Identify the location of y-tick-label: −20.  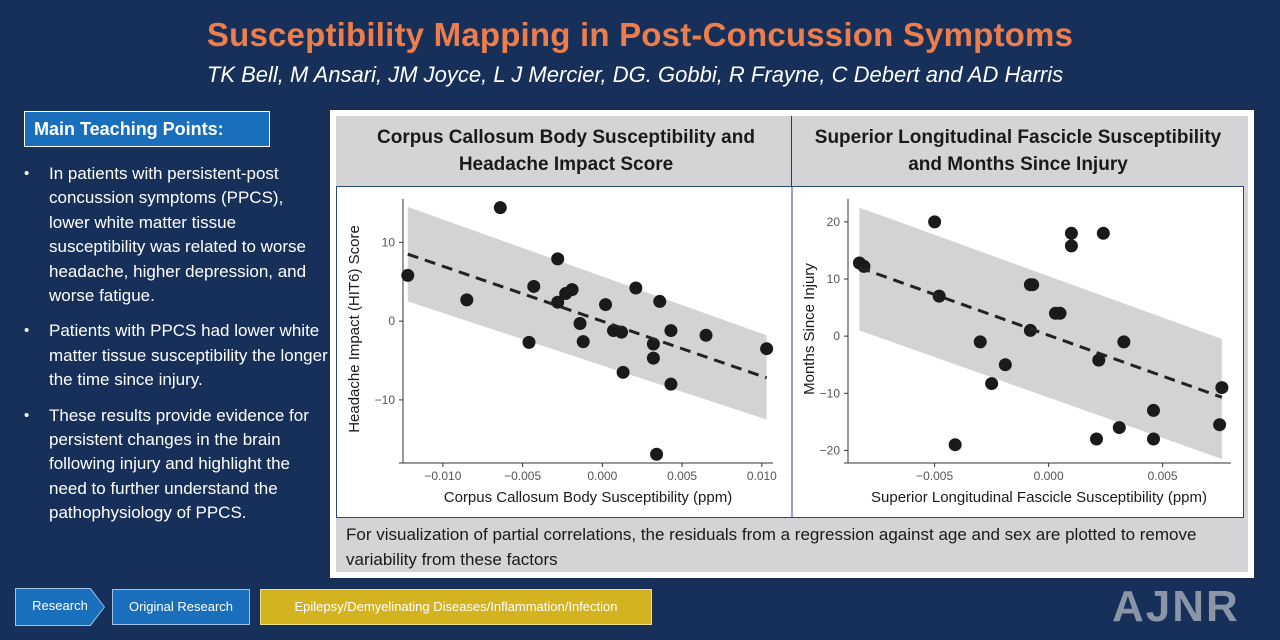
(830, 450).